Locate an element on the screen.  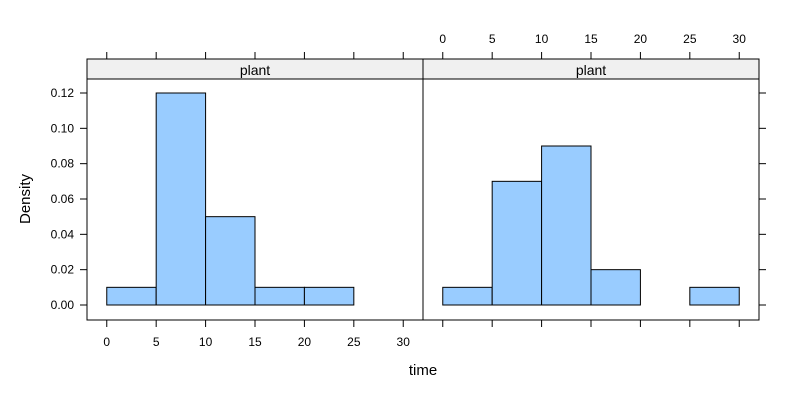
y-tick-label: 0.00 is located at coordinates (63, 305).